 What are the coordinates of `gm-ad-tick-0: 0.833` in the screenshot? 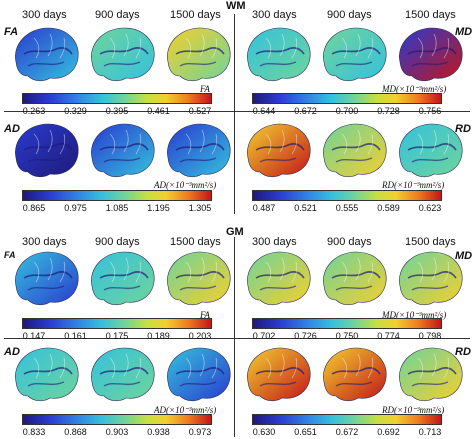 It's located at (34, 432).